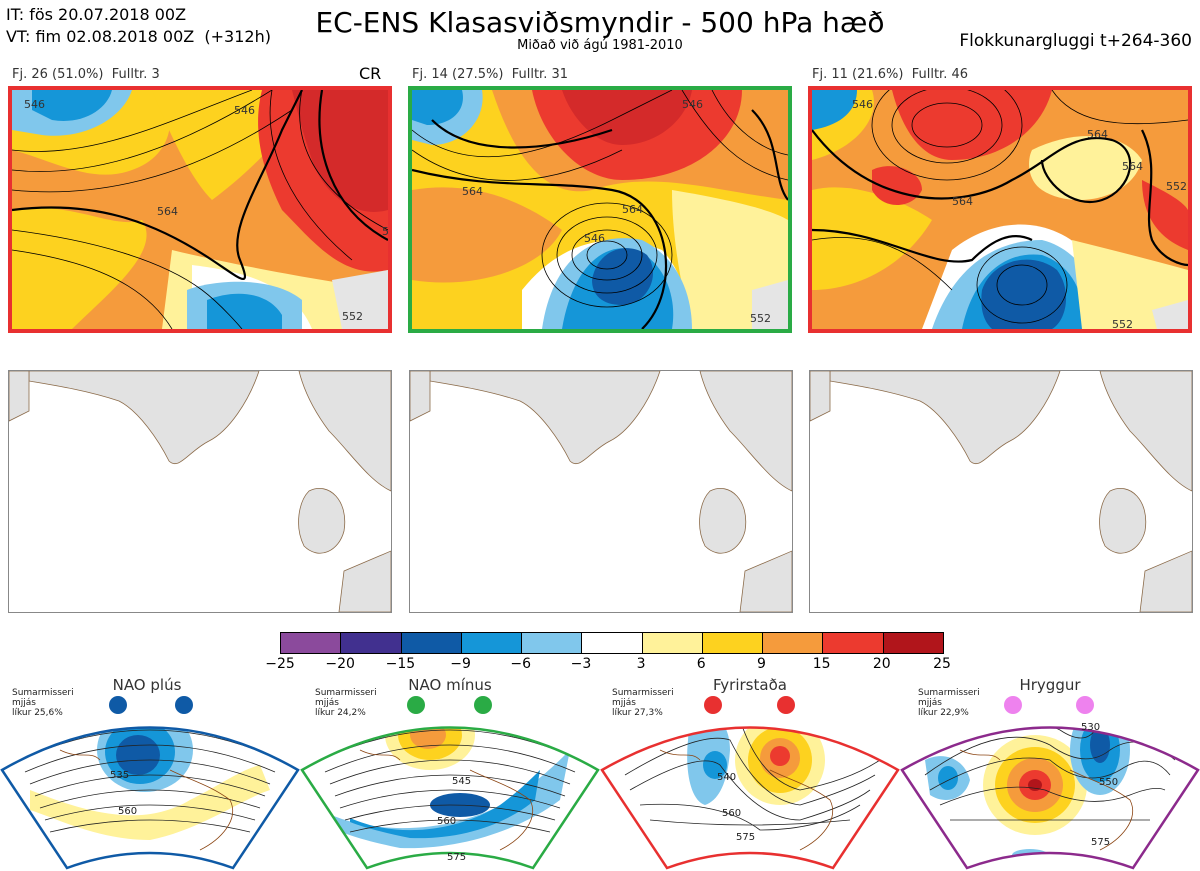  I want to click on colorbar-tick-label: −3, so click(581, 664).